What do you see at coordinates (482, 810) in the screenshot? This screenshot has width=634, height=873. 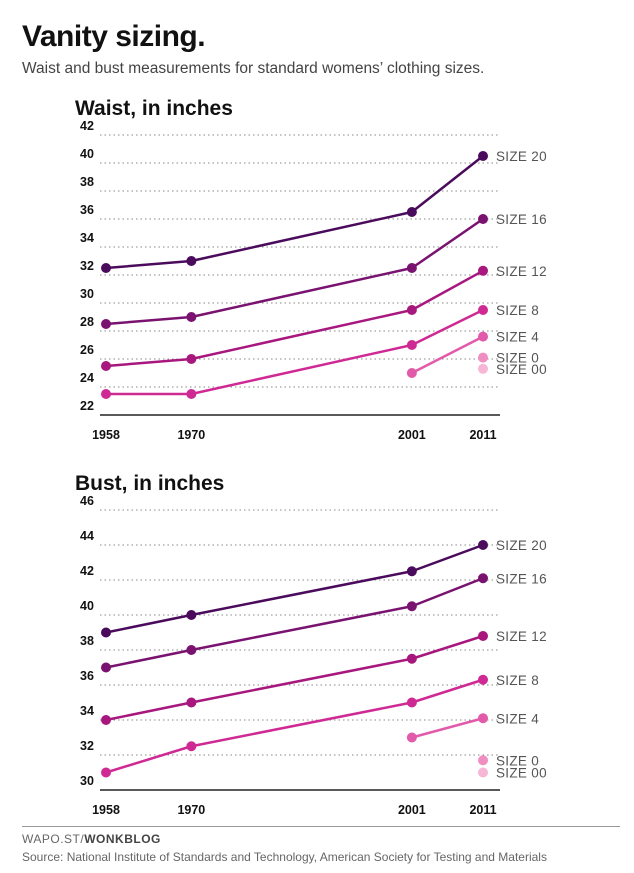 I see `bust-x-tick-2011: 2011` at bounding box center [482, 810].